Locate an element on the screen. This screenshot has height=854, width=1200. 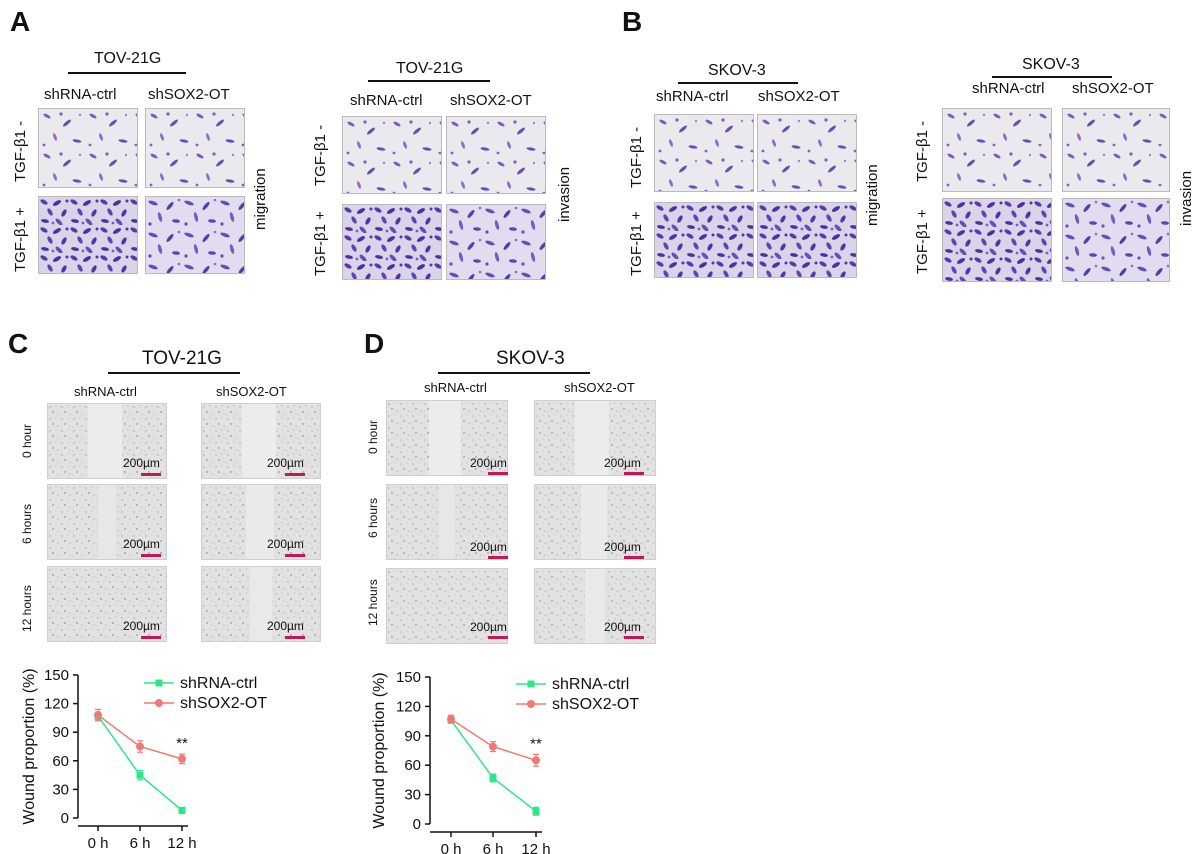
panel-a-right-side-label: invasion is located at coordinates (564, 194).